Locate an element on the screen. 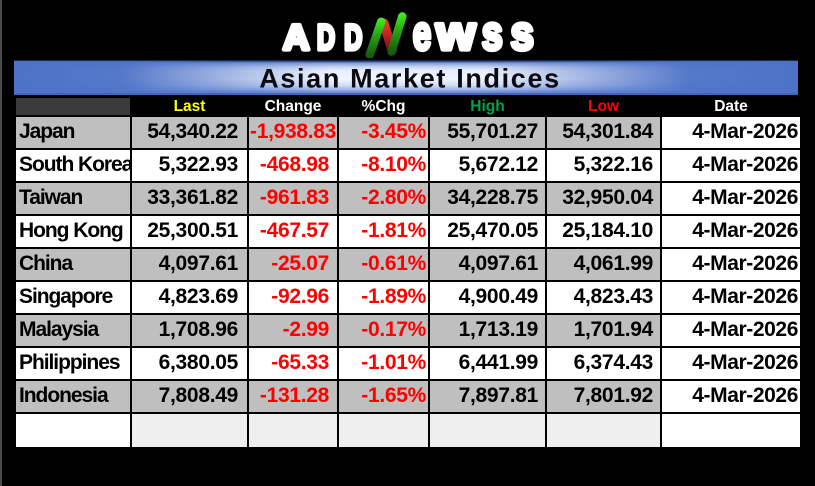 The width and height of the screenshot is (815, 486). svg-text: w is located at coordinates (455, 32).